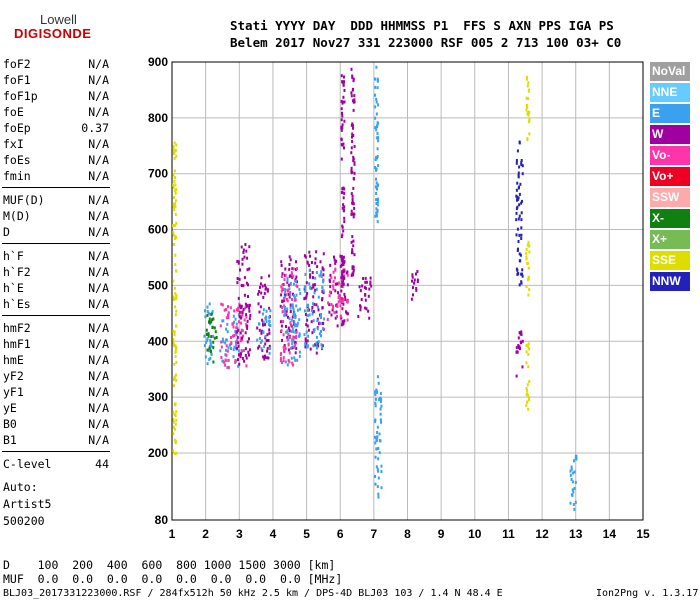 This screenshot has width=700, height=600. I want to click on param-row: D N/A, so click(56, 232).